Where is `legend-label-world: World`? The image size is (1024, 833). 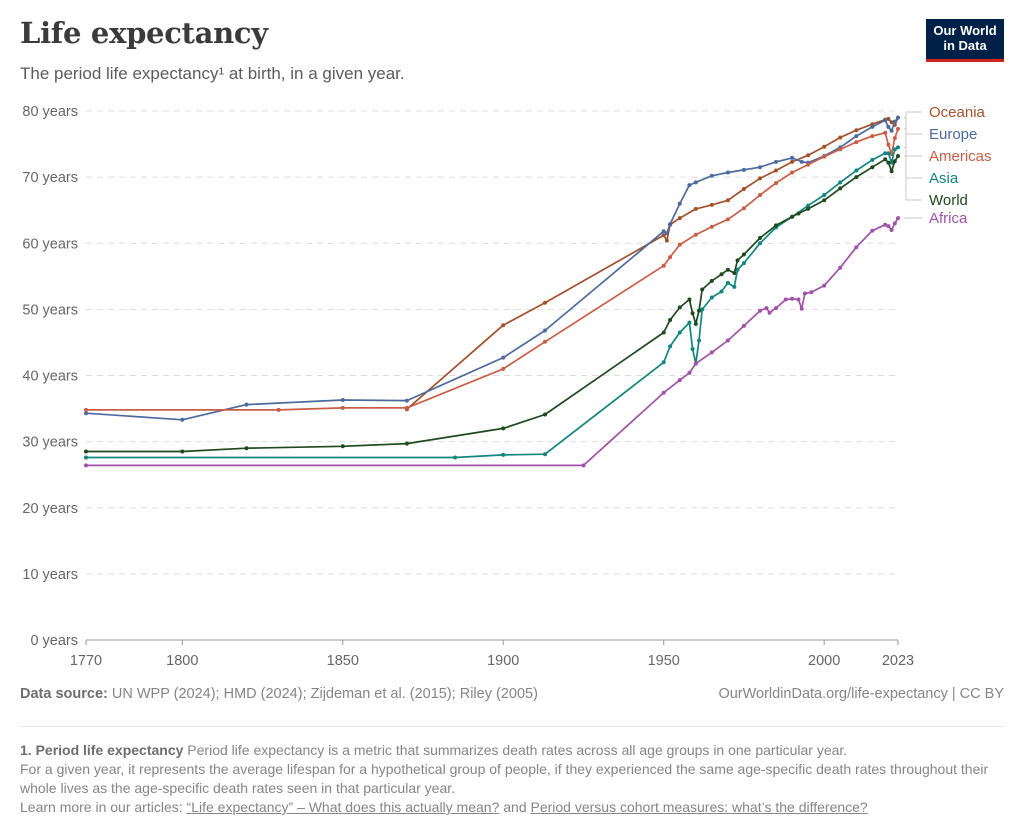
legend-label-world: World is located at coordinates (948, 200).